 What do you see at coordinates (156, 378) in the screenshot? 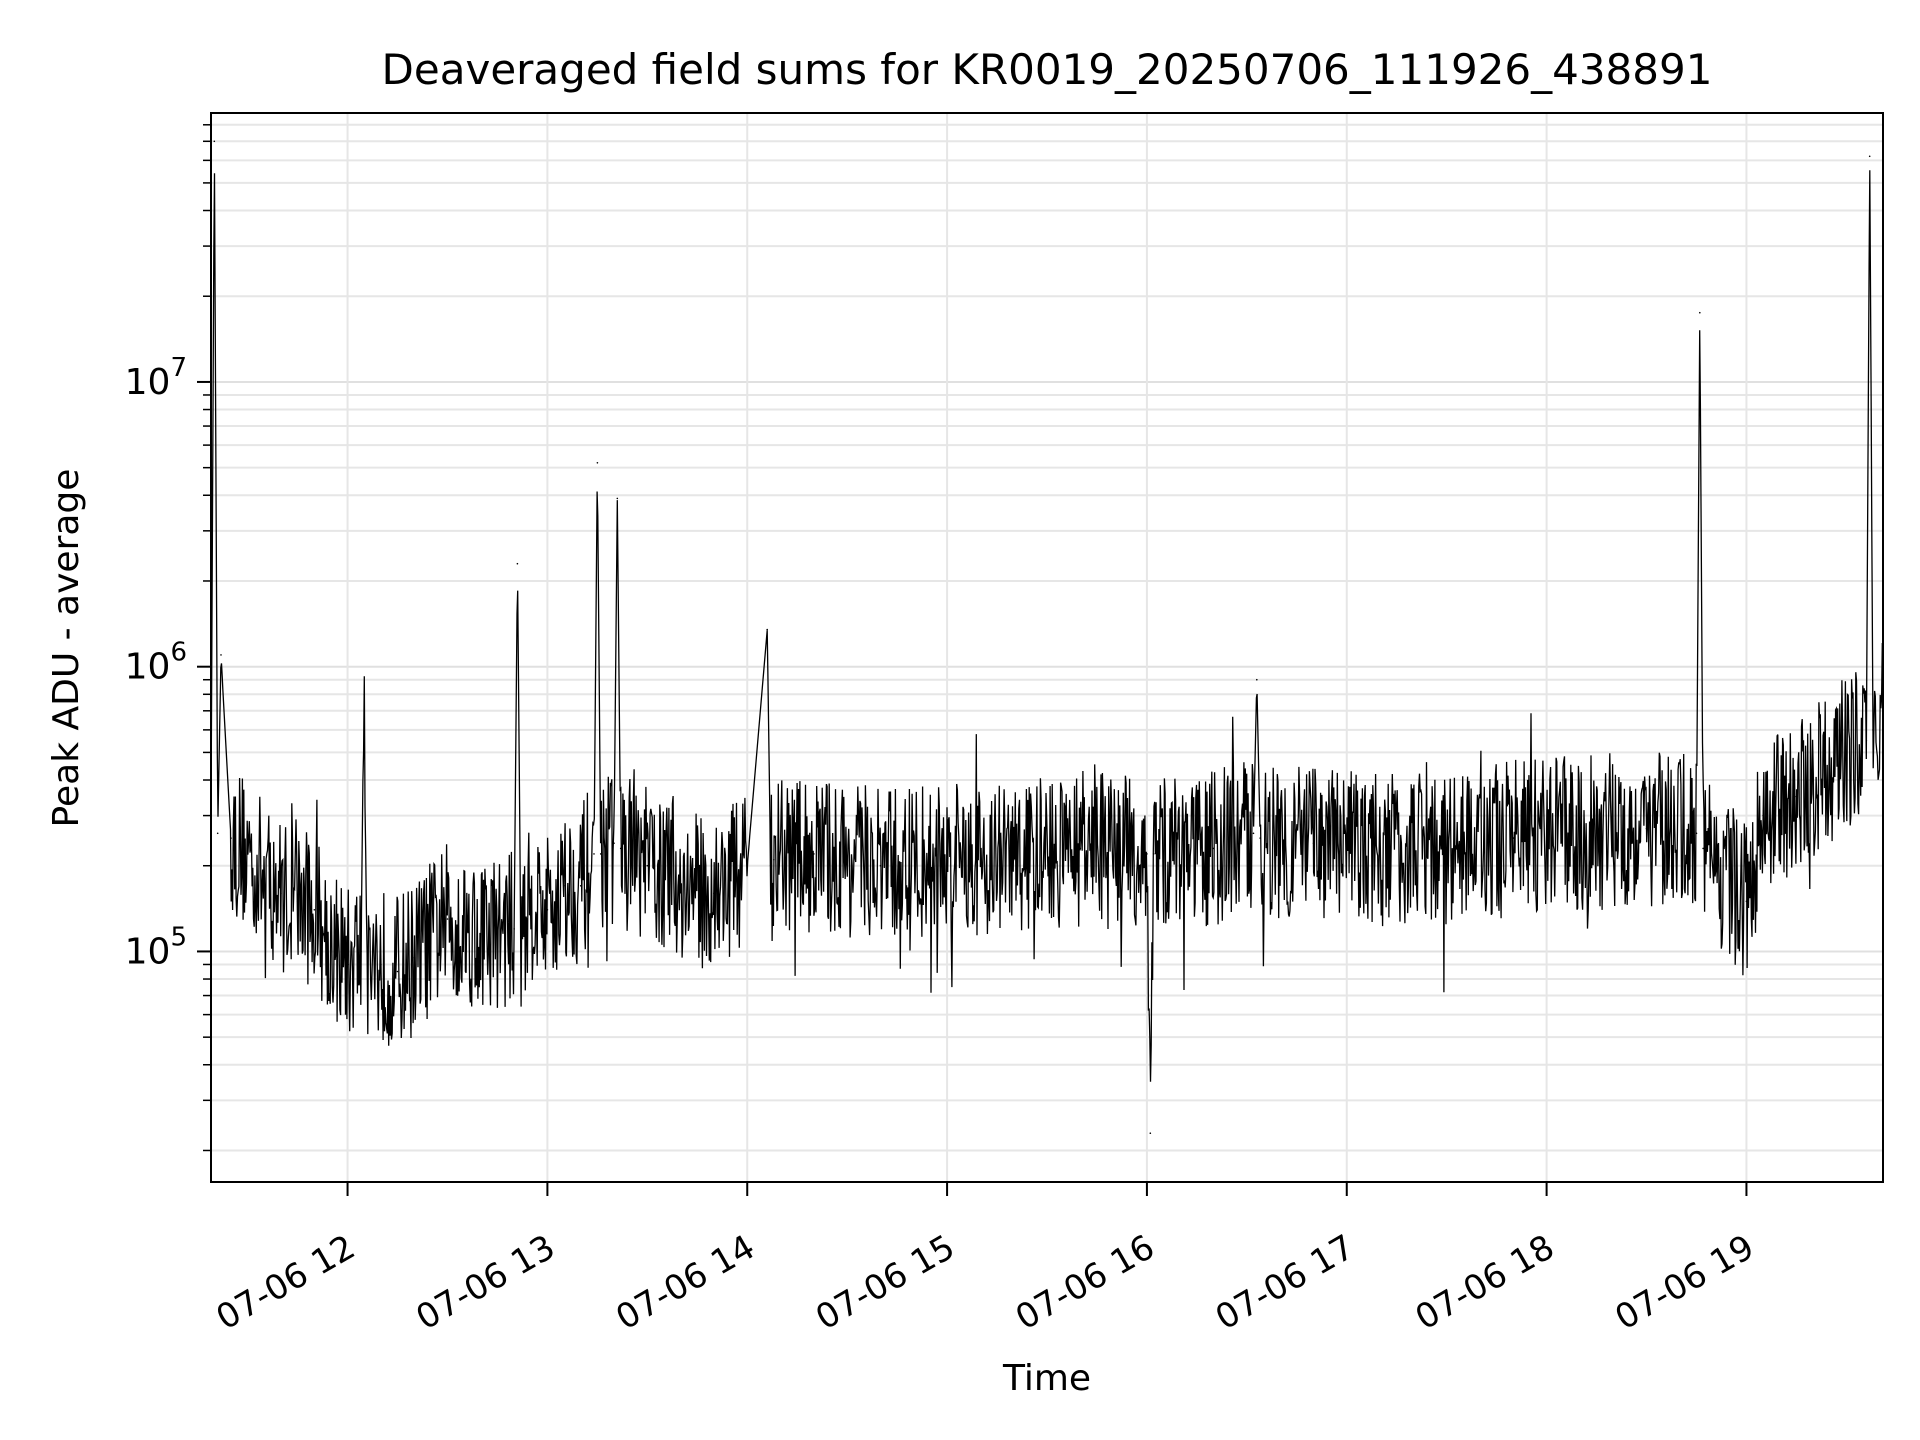
I see `y-tick-label: 10⁷` at bounding box center [156, 378].